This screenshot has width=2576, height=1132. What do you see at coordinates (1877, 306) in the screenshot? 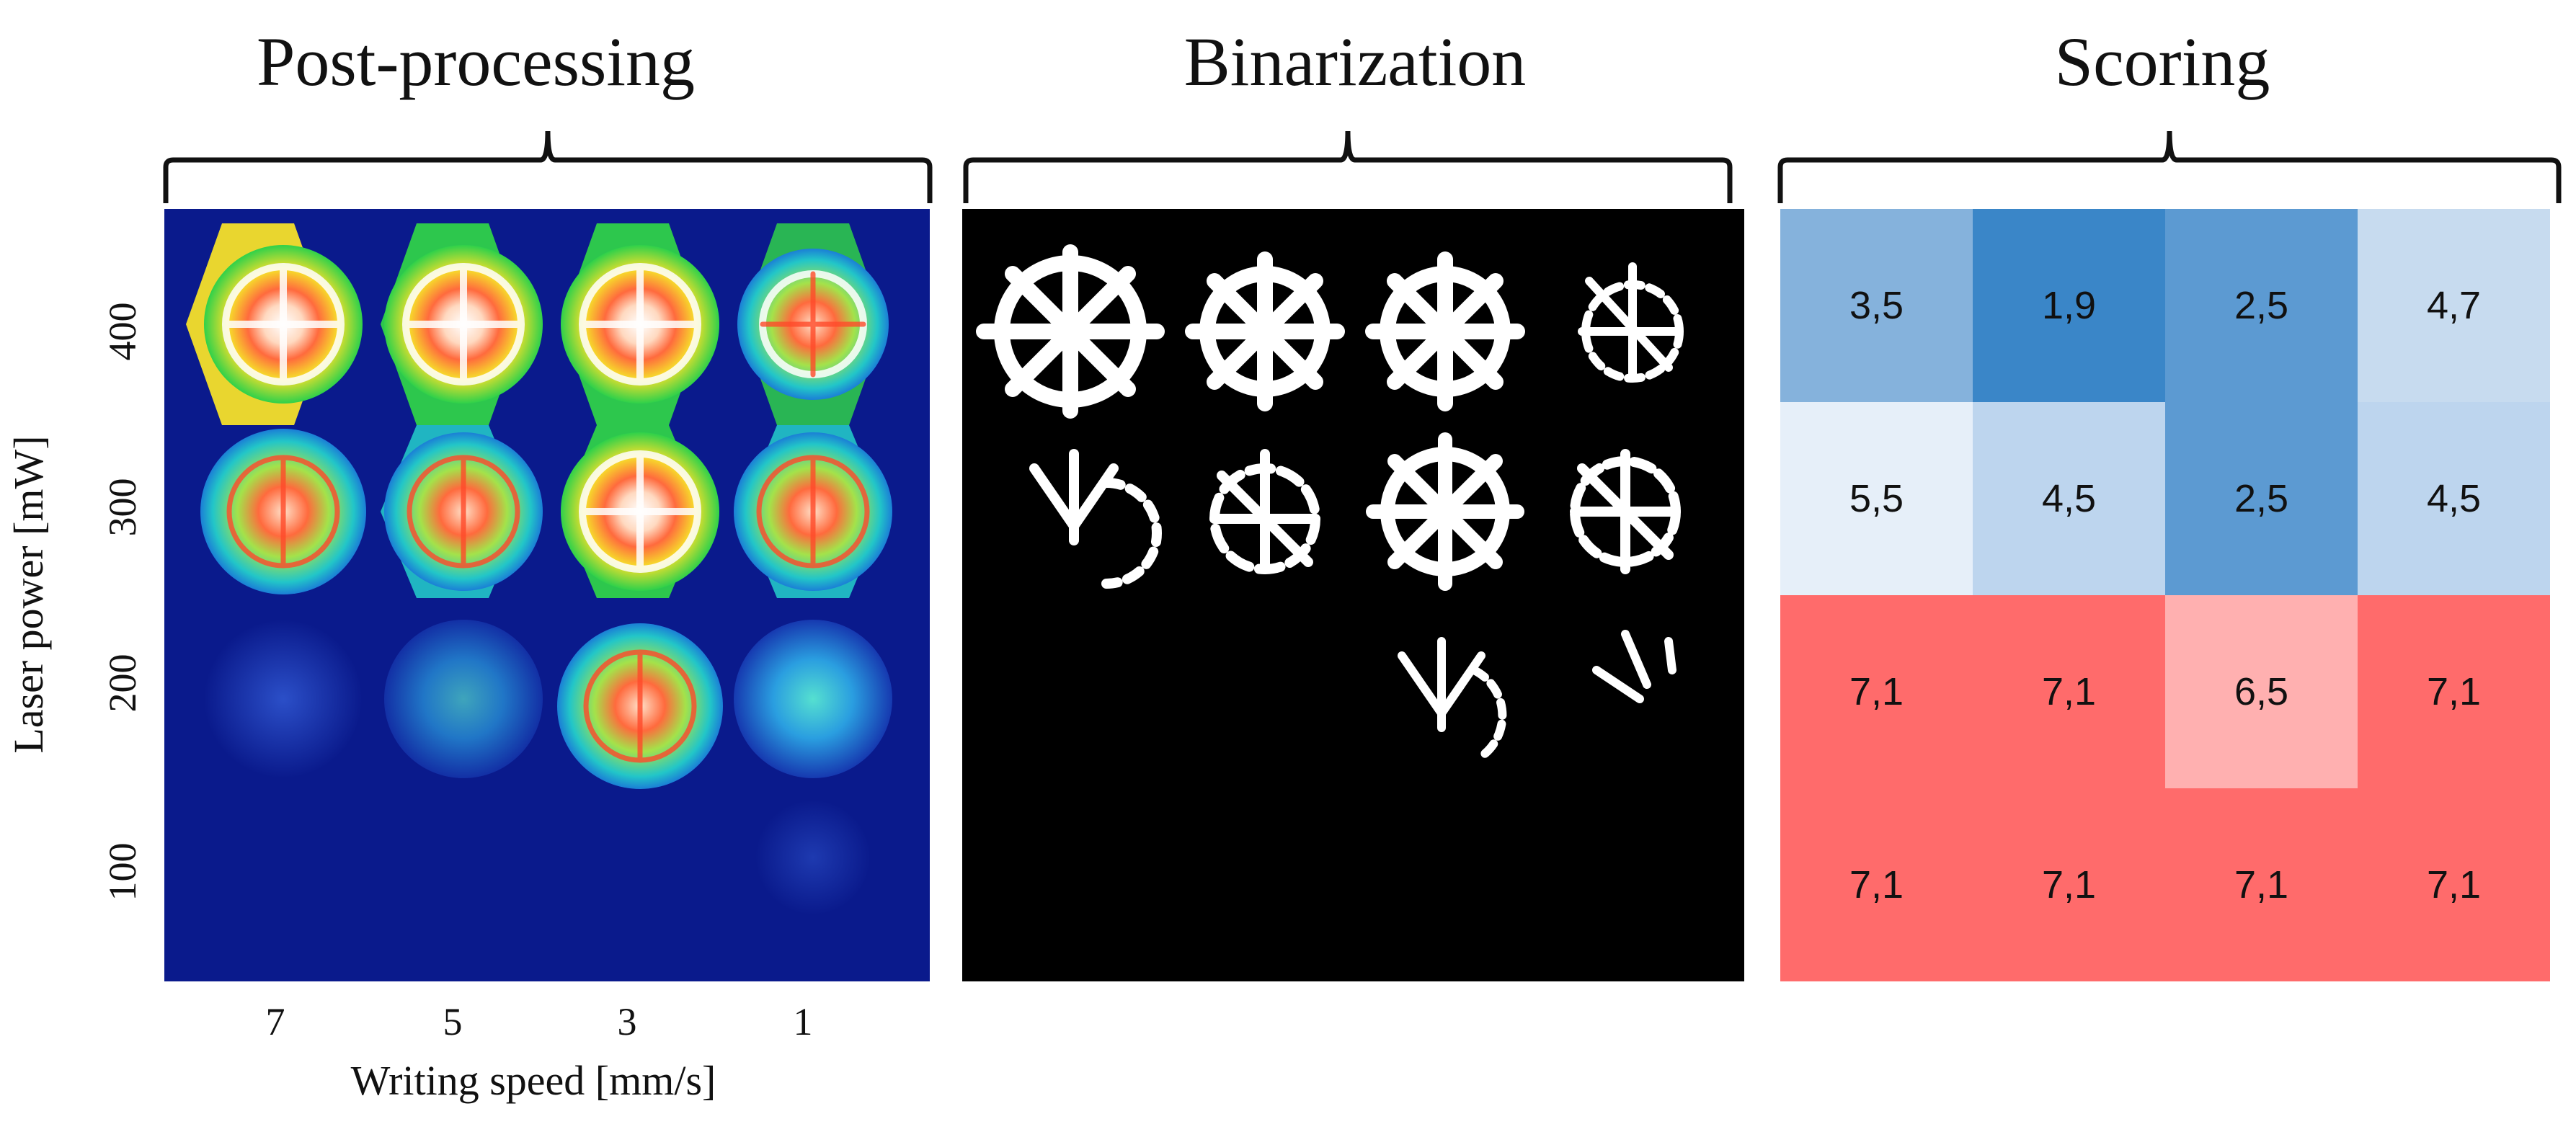
I see `score-cell: 3,5` at bounding box center [1877, 306].